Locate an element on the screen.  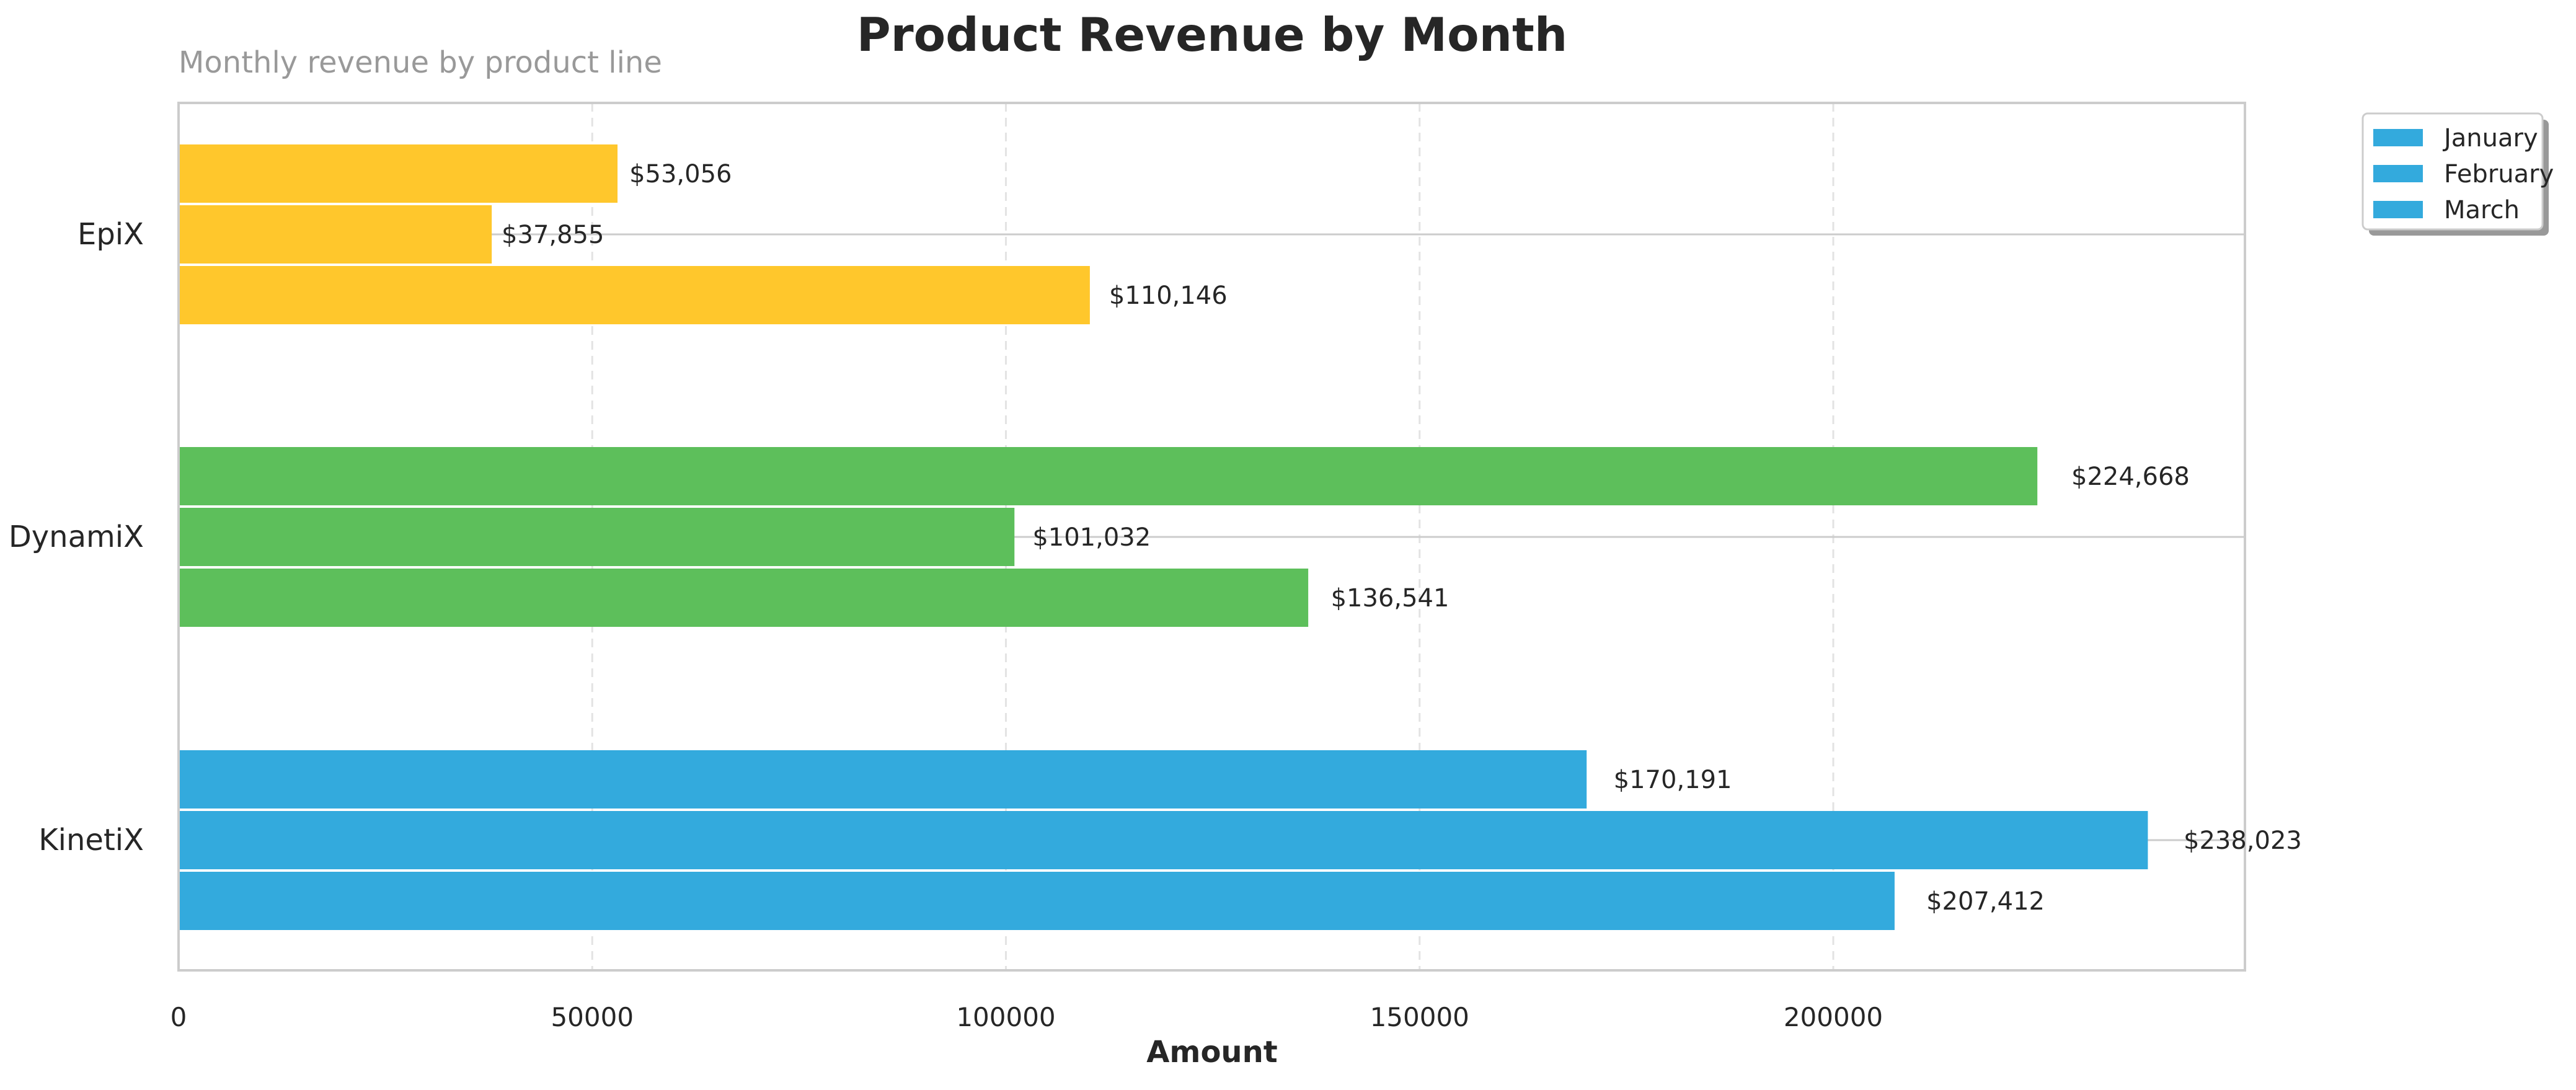
category-label: EpiX is located at coordinates (111, 234).